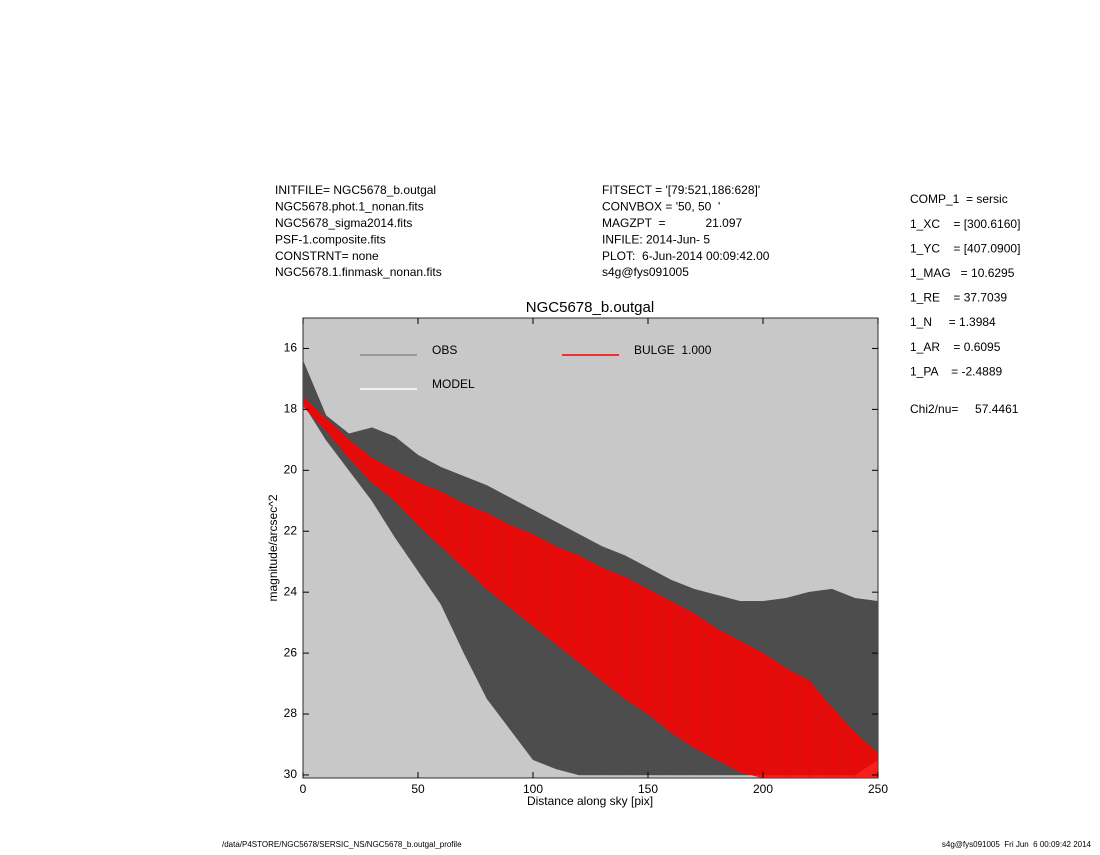  What do you see at coordinates (303, 789) in the screenshot?
I see `x-tick-label: 0` at bounding box center [303, 789].